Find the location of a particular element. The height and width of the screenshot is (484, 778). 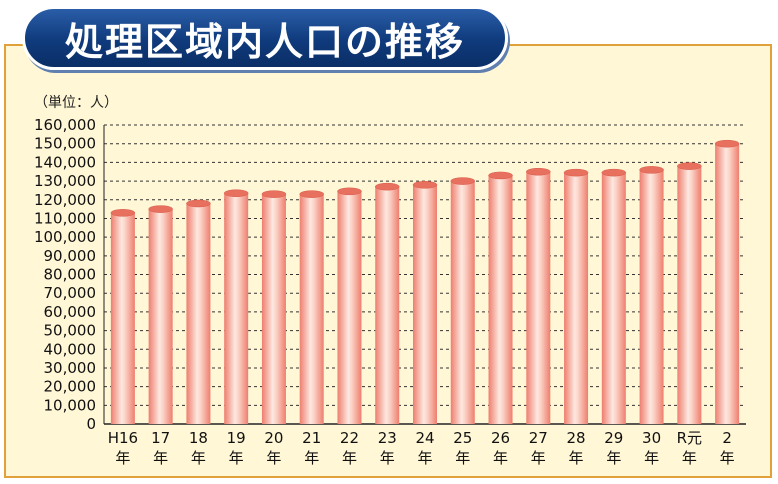

y-tick-label: 100,000 is located at coordinates (65, 237).